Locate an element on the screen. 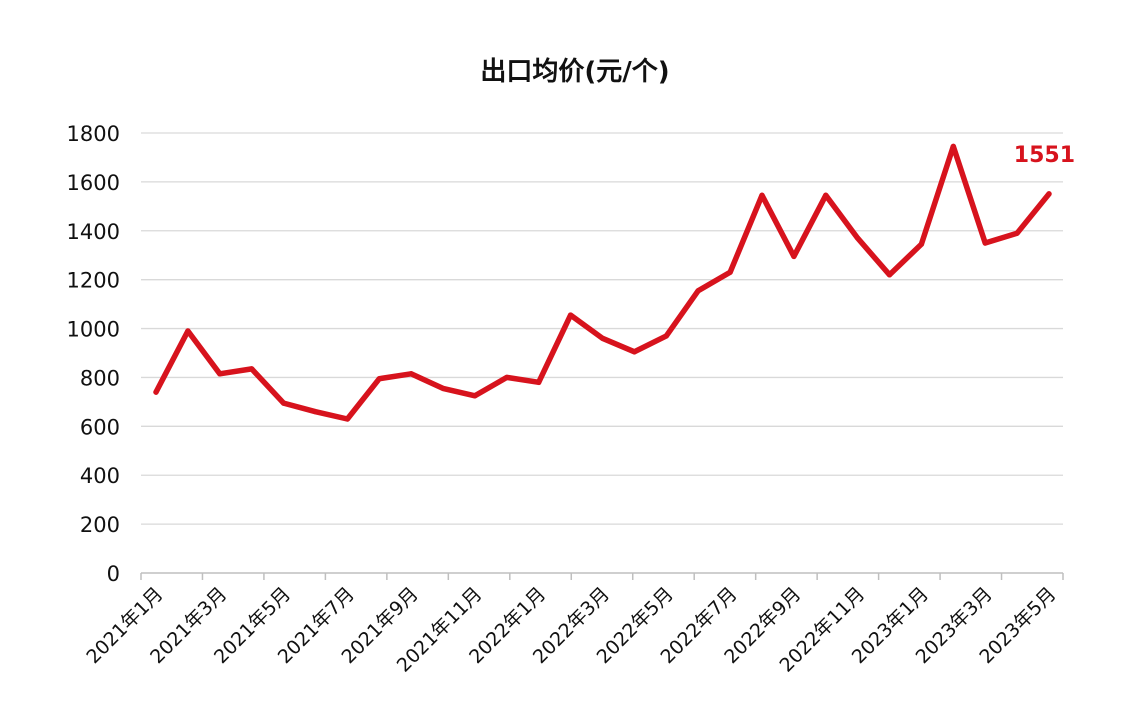 The image size is (1143, 724). annotation-layer: 1551 is located at coordinates (1044, 155).